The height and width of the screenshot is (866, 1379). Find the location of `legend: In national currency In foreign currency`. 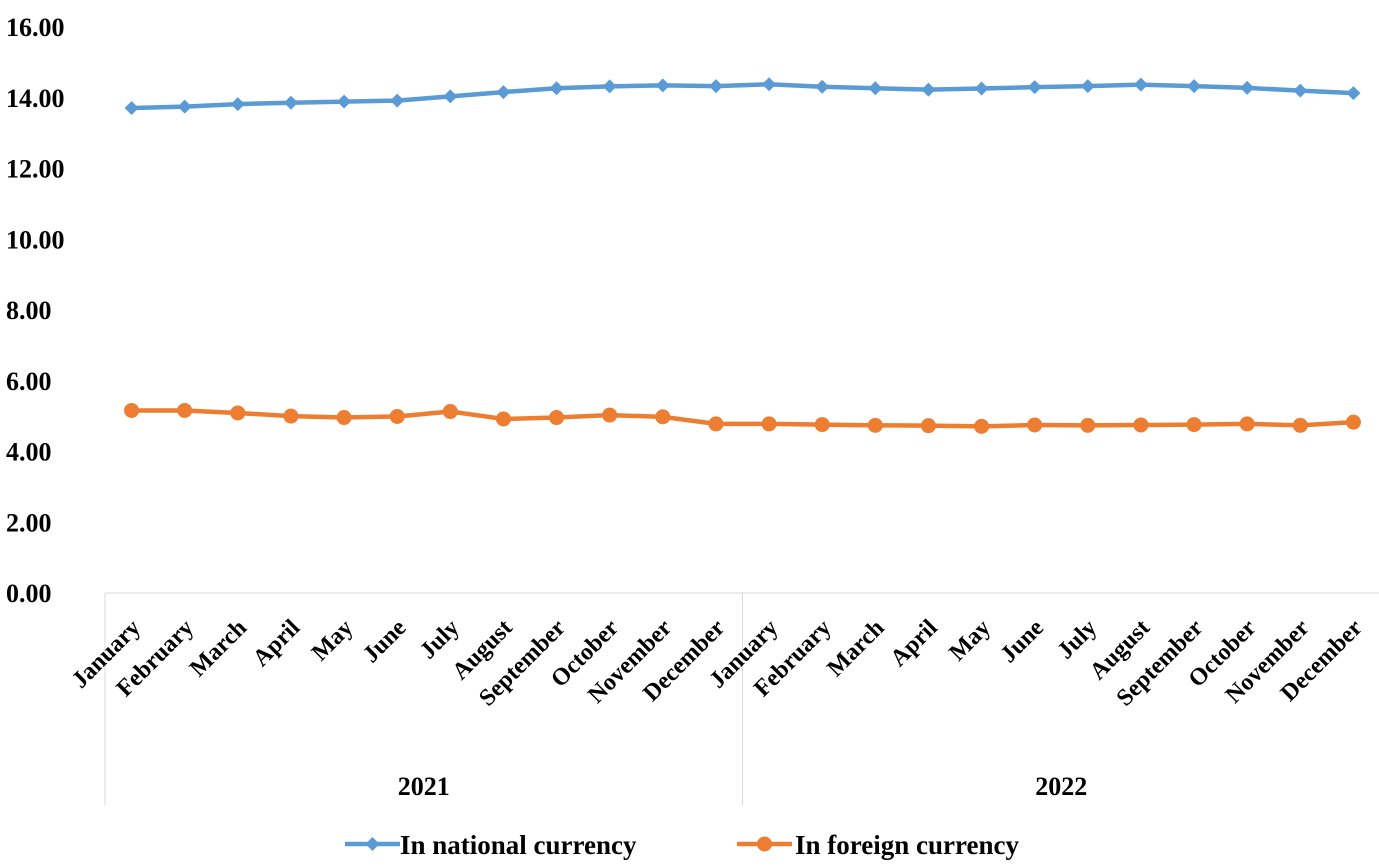

legend: In national currency In foreign currency is located at coordinates (682, 845).